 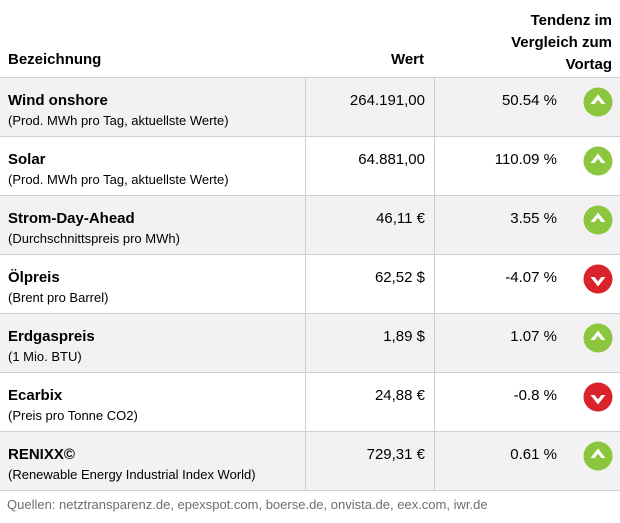 I want to click on row-name: Ecarbix, so click(x=35, y=395).